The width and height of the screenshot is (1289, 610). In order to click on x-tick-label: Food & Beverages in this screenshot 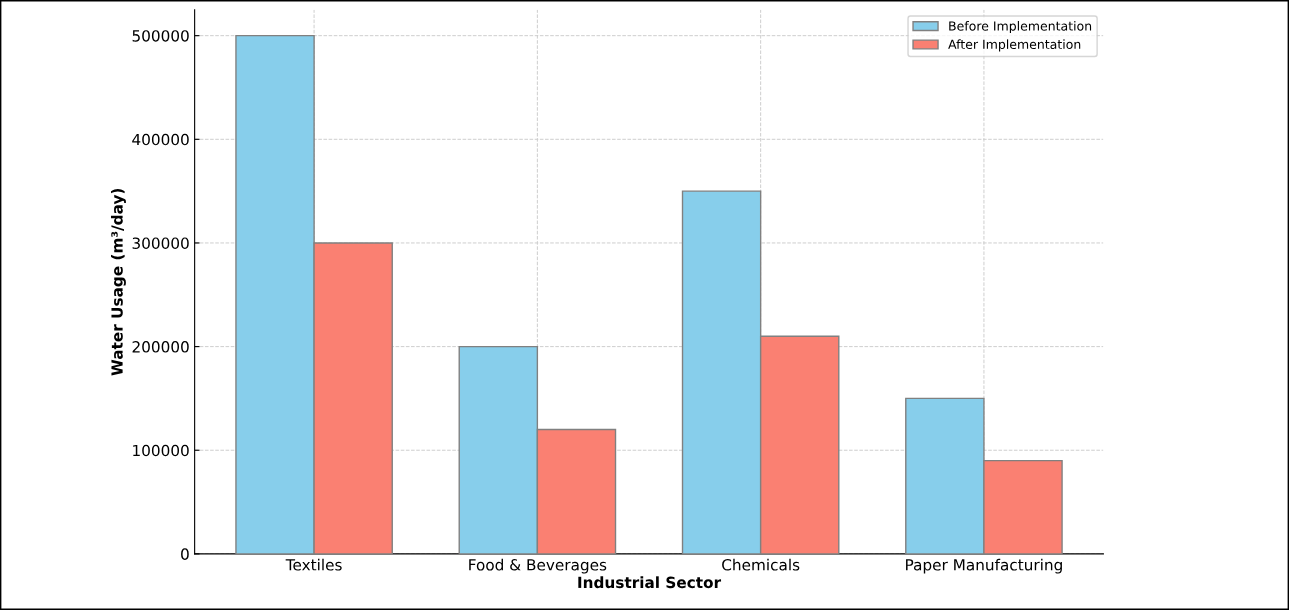, I will do `click(538, 566)`.